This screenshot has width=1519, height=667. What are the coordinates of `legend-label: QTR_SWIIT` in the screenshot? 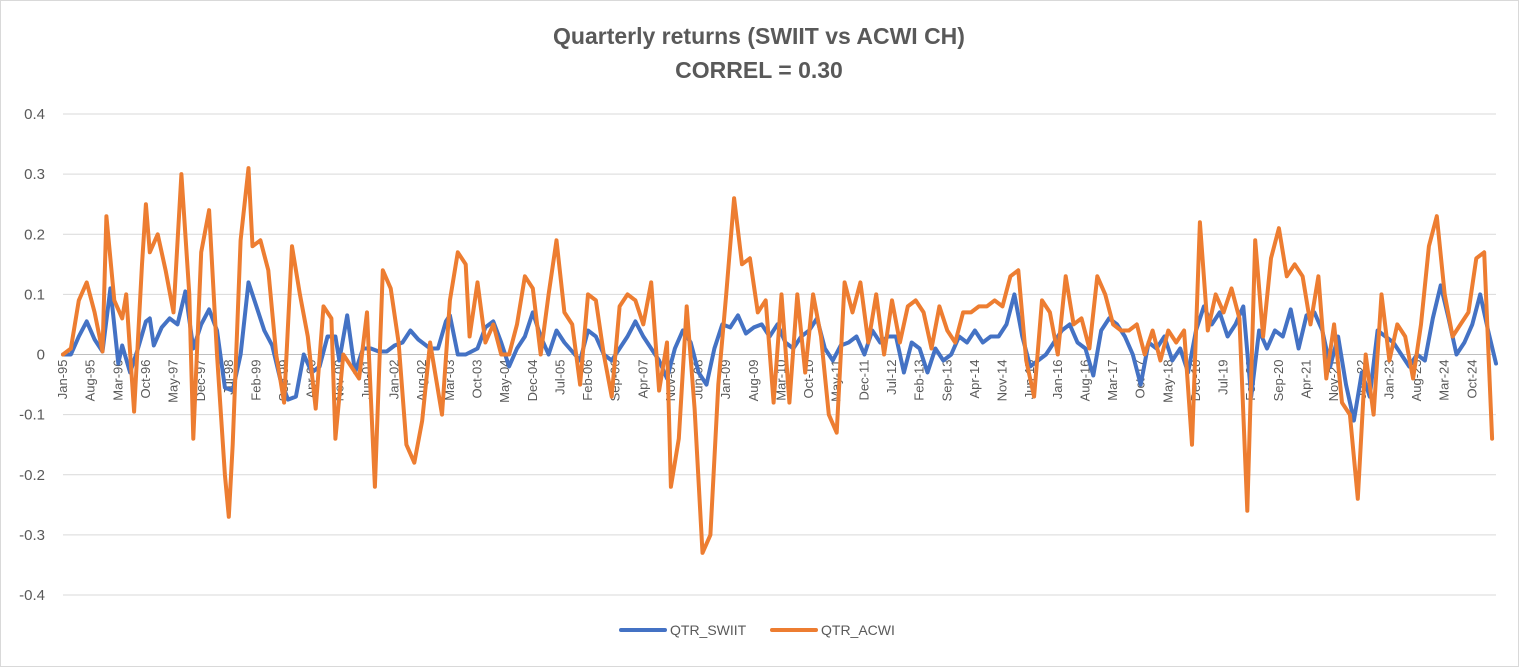 It's located at (708, 630).